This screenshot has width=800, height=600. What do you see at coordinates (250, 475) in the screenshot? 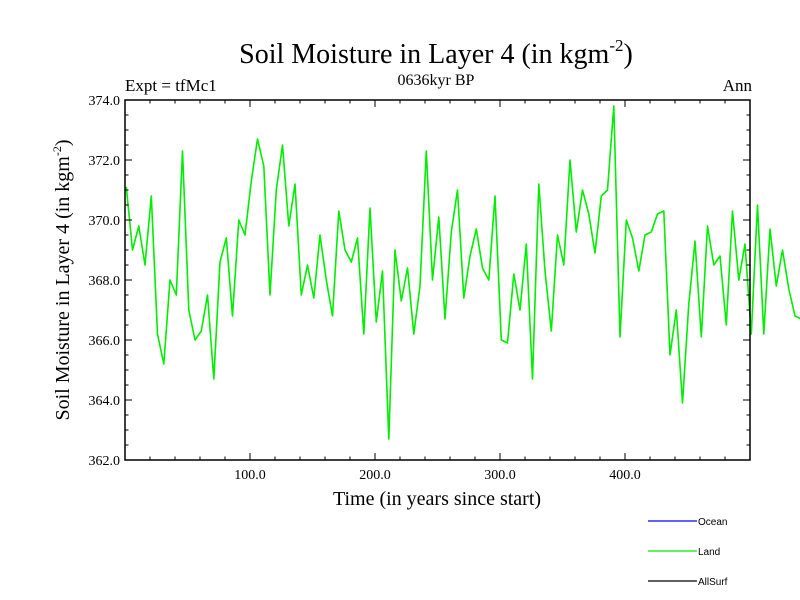
I see `x-tick-label: 100.0` at bounding box center [250, 475].